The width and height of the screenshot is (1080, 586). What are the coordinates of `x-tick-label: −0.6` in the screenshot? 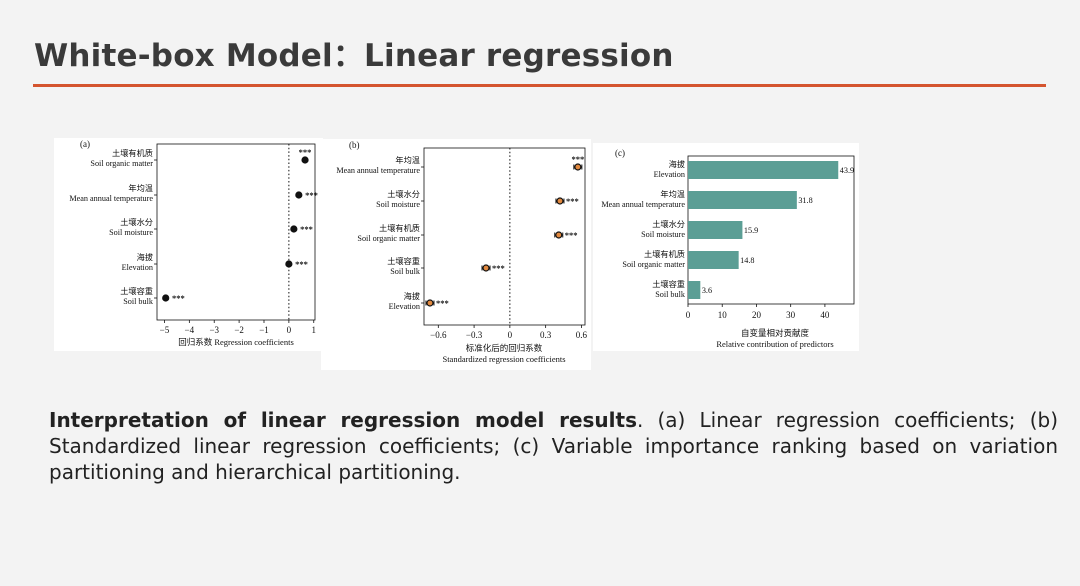 It's located at (438, 335).